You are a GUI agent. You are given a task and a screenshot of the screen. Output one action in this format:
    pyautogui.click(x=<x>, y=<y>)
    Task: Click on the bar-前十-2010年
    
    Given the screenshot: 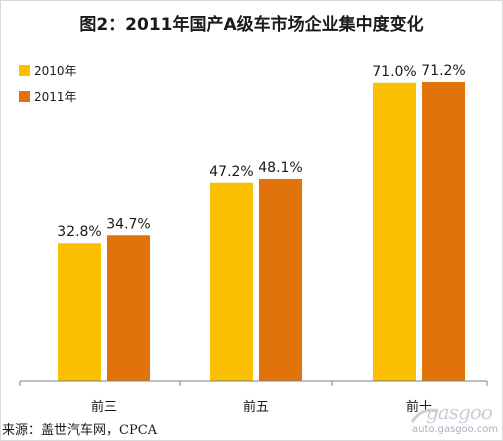 What is the action you would take?
    pyautogui.click(x=394, y=232)
    